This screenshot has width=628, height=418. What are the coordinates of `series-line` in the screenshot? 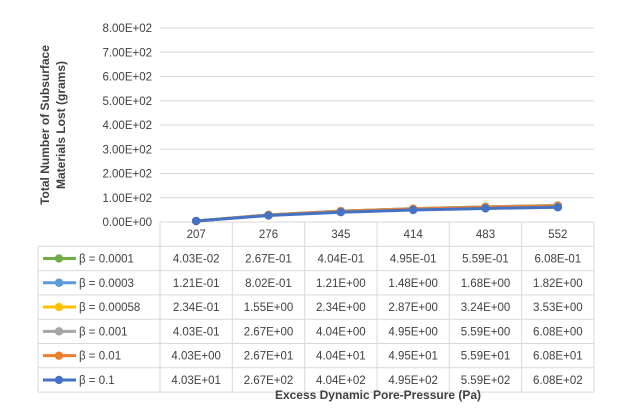 It's located at (377, 214).